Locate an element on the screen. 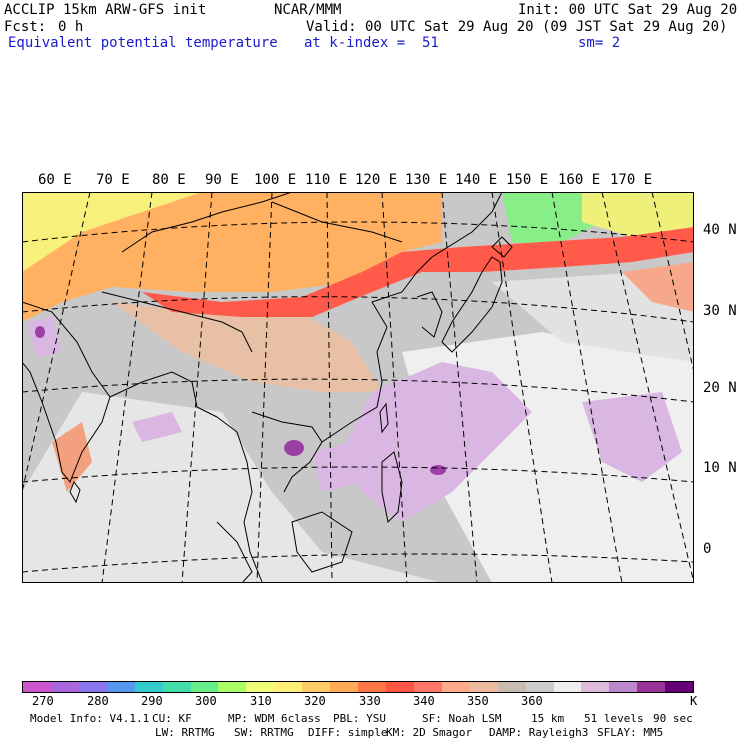 This screenshot has height=740, width=740. longitude-label: 100 E is located at coordinates (275, 180).